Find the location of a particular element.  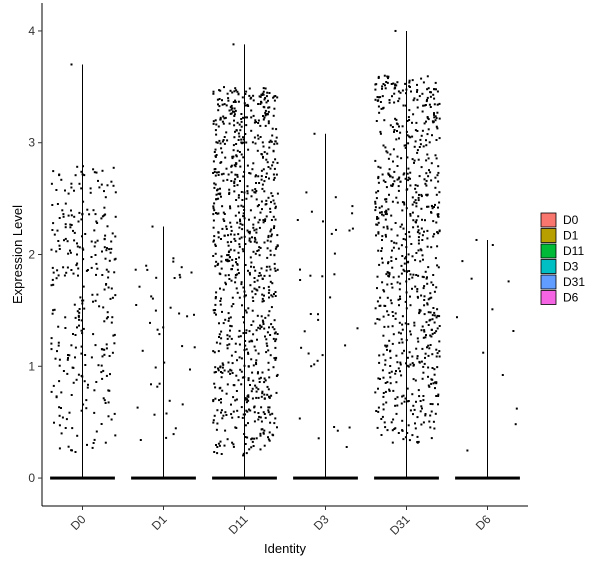

y-tick-label: 1 is located at coordinates (31, 366).